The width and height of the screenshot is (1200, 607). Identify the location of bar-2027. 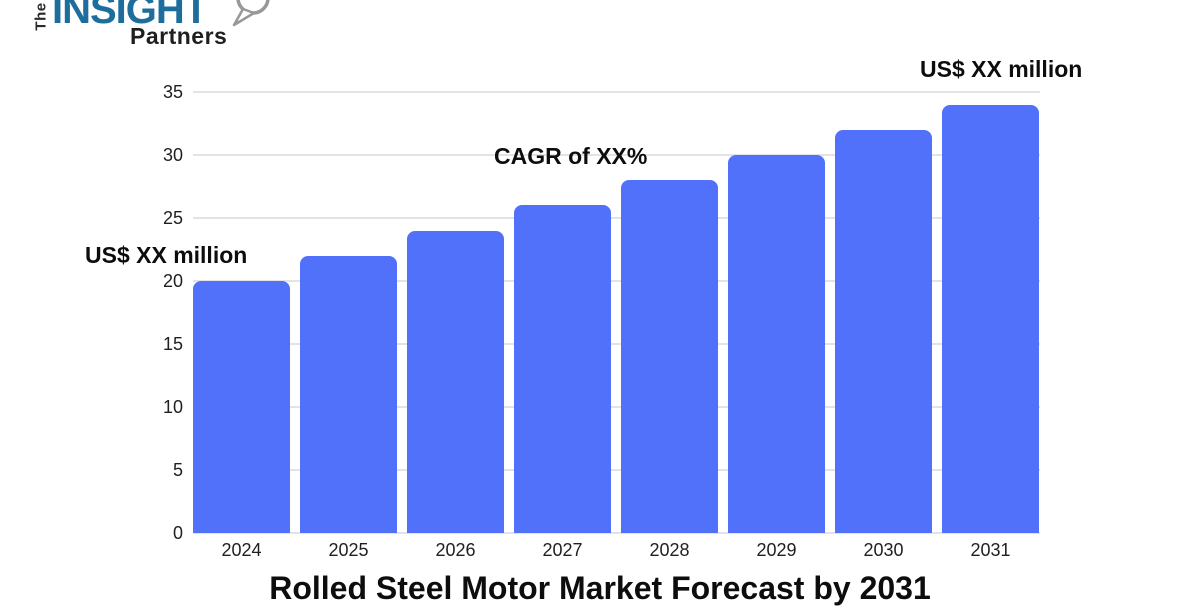
(562, 369).